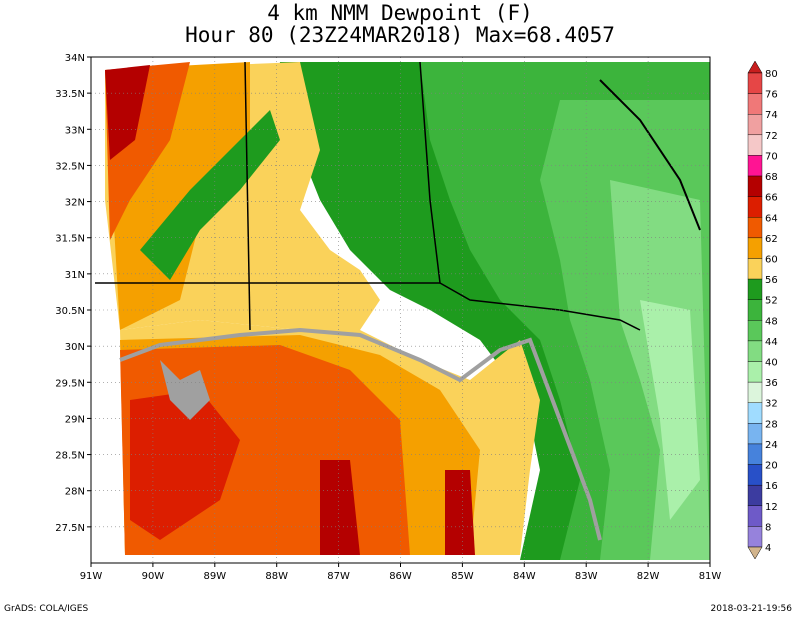 This screenshot has height=618, width=800. What do you see at coordinates (768, 527) in the screenshot?
I see `colorbar-label-8: 8` at bounding box center [768, 527].